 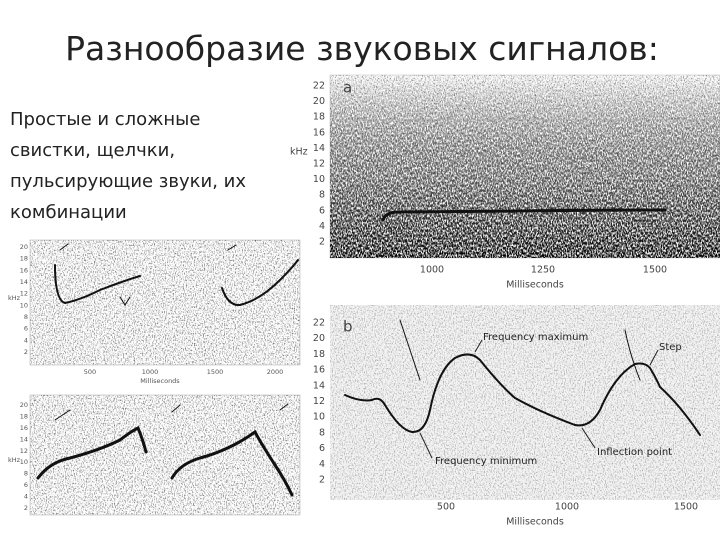 I want to click on annotation: Inflection point, so click(x=634, y=452).